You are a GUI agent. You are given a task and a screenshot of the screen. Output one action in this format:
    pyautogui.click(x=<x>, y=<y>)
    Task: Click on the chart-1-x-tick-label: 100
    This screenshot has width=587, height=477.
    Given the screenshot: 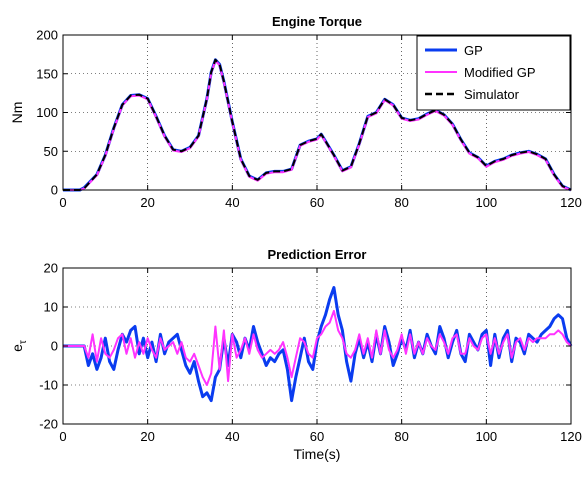 What is the action you would take?
    pyautogui.click(x=486, y=436)
    